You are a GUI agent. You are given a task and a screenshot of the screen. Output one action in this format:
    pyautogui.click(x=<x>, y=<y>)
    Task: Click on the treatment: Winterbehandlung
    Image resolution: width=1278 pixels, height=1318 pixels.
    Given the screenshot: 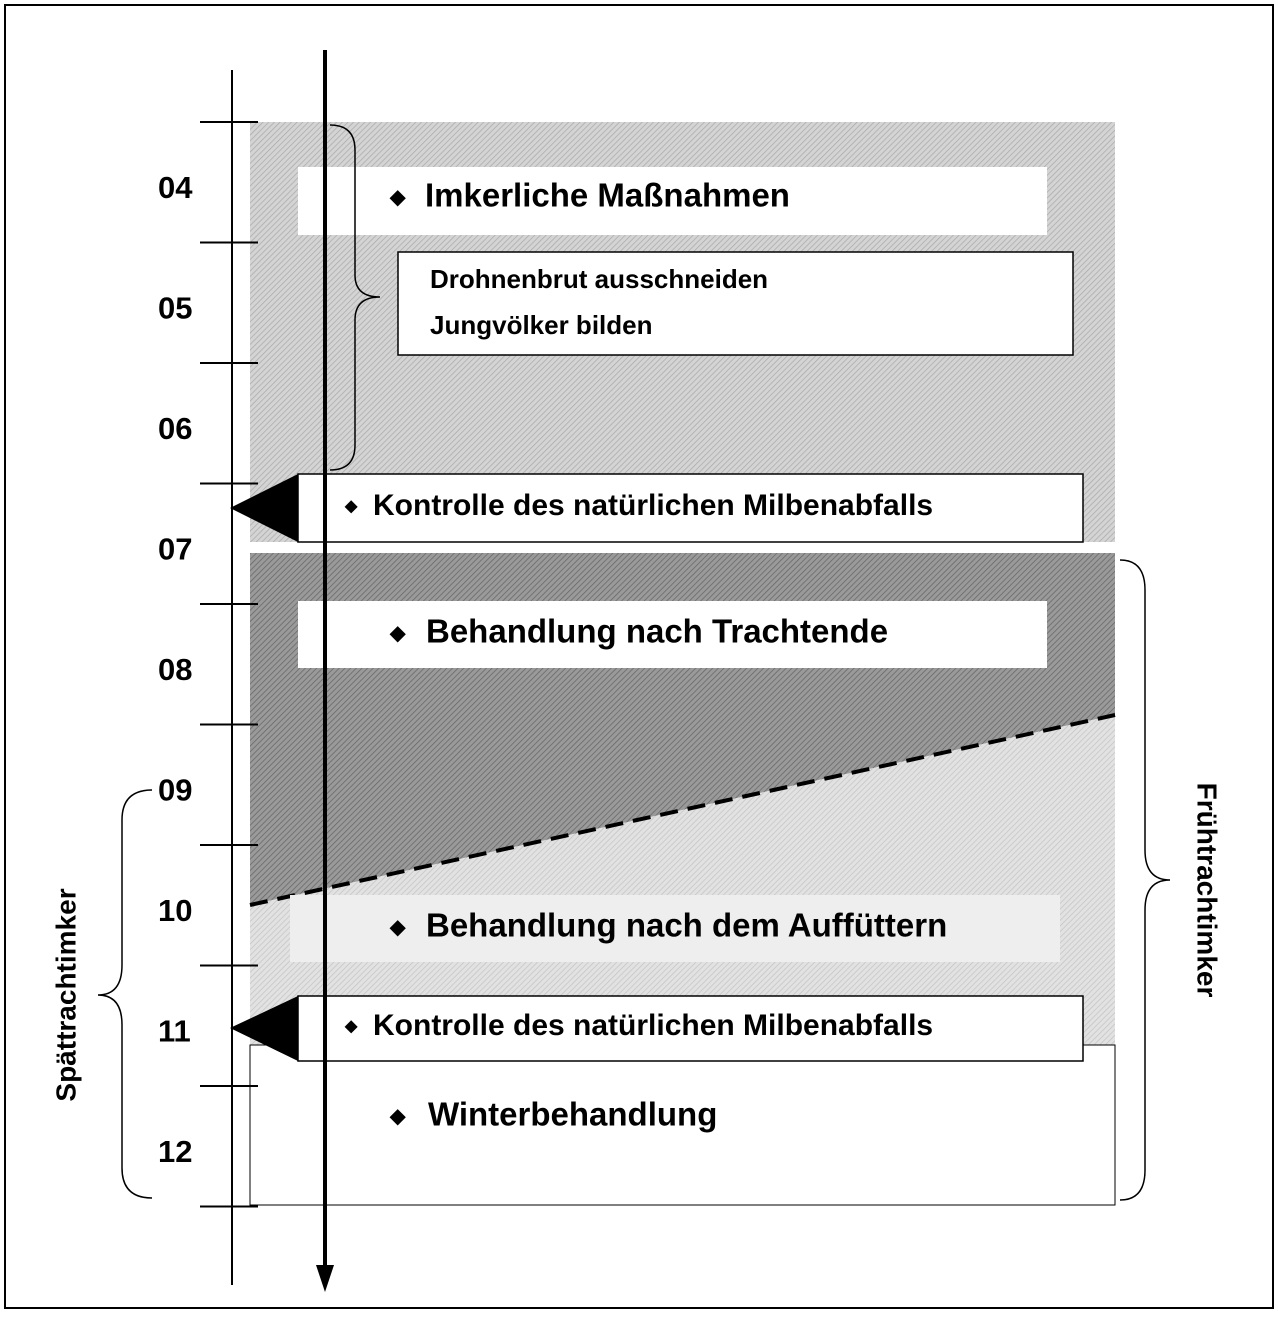 What is the action you would take?
    pyautogui.click(x=572, y=1114)
    